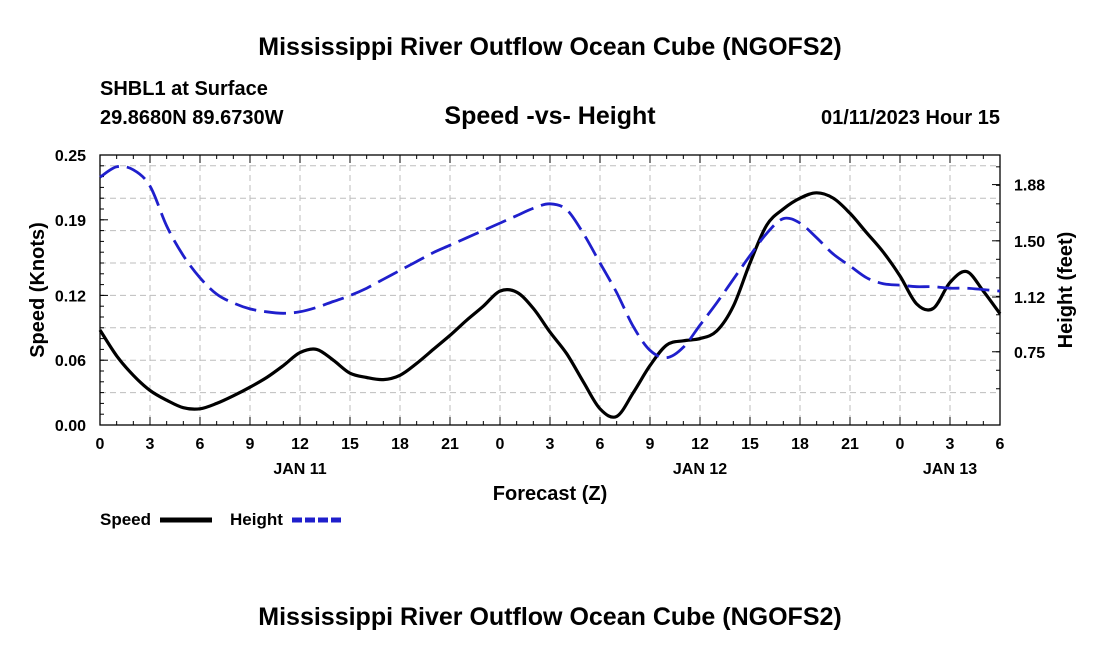  What do you see at coordinates (70, 426) in the screenshot?
I see `y-tick-label: 0.00` at bounding box center [70, 426].